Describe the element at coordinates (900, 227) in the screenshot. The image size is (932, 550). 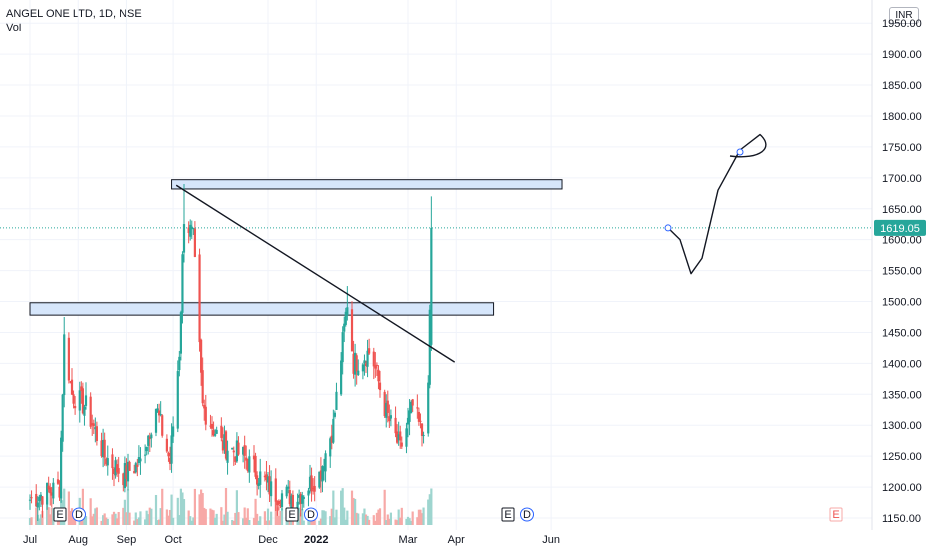
I see `last-price-badge` at that location.